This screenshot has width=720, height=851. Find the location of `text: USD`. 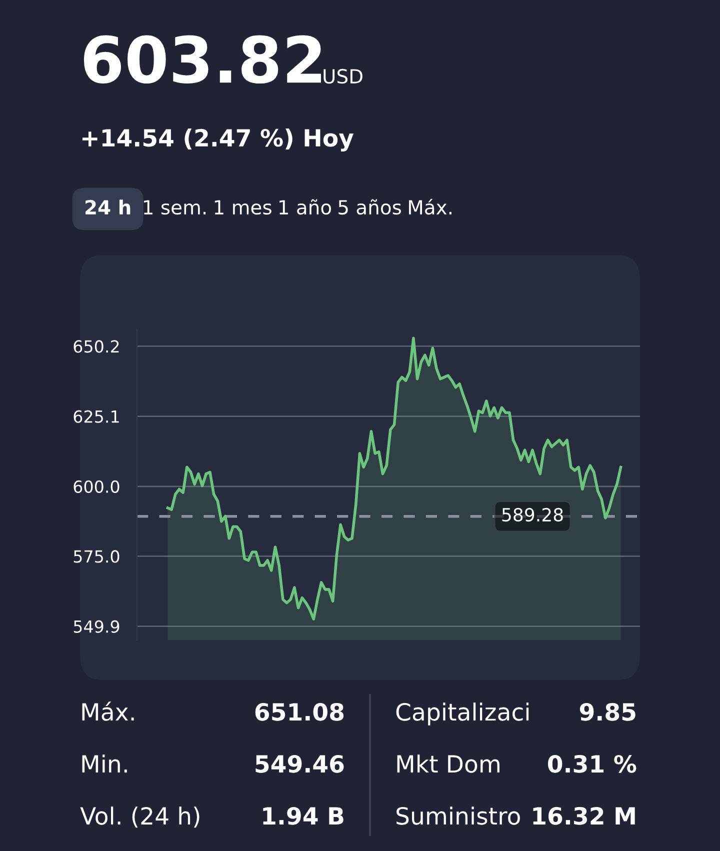

text: USD is located at coordinates (343, 76).